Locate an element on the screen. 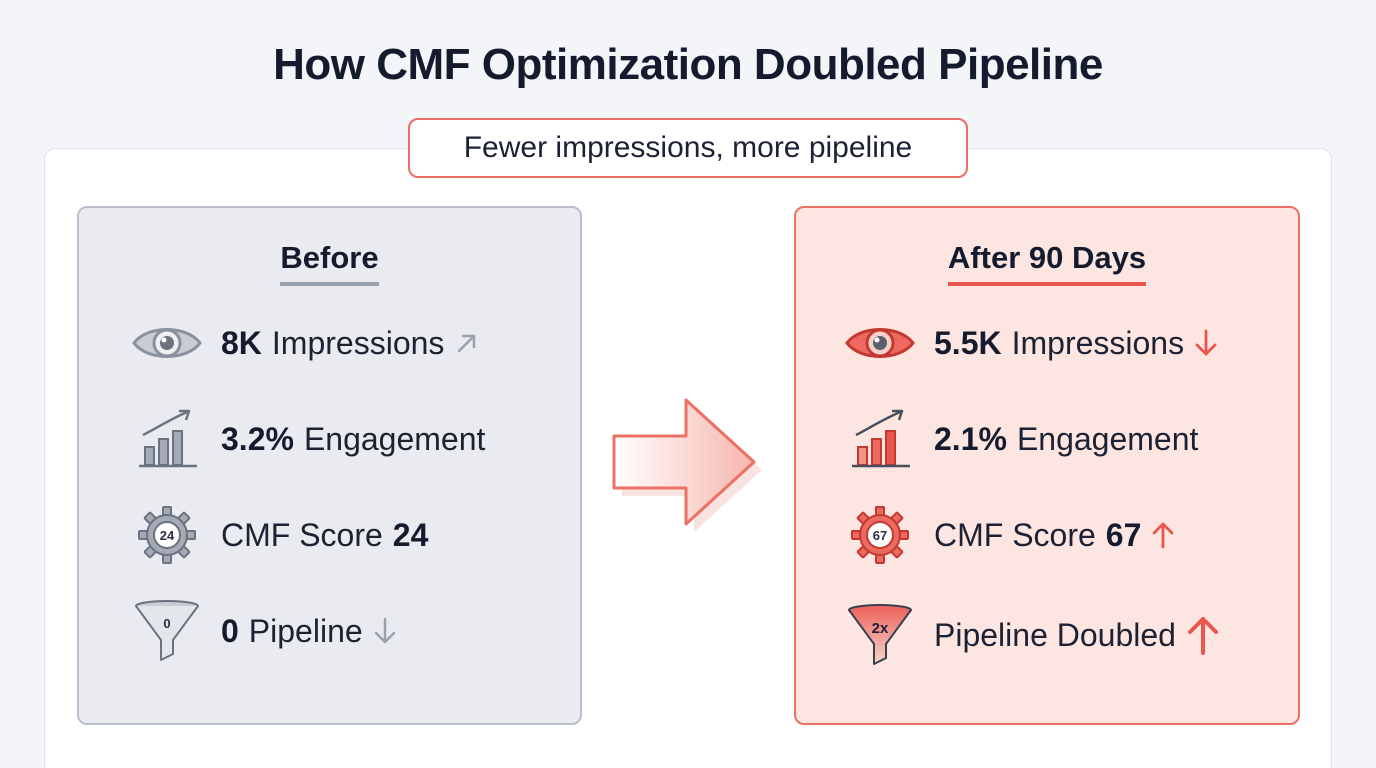 The image size is (1376, 768). after-engagement-value: 2.1% is located at coordinates (970, 438).